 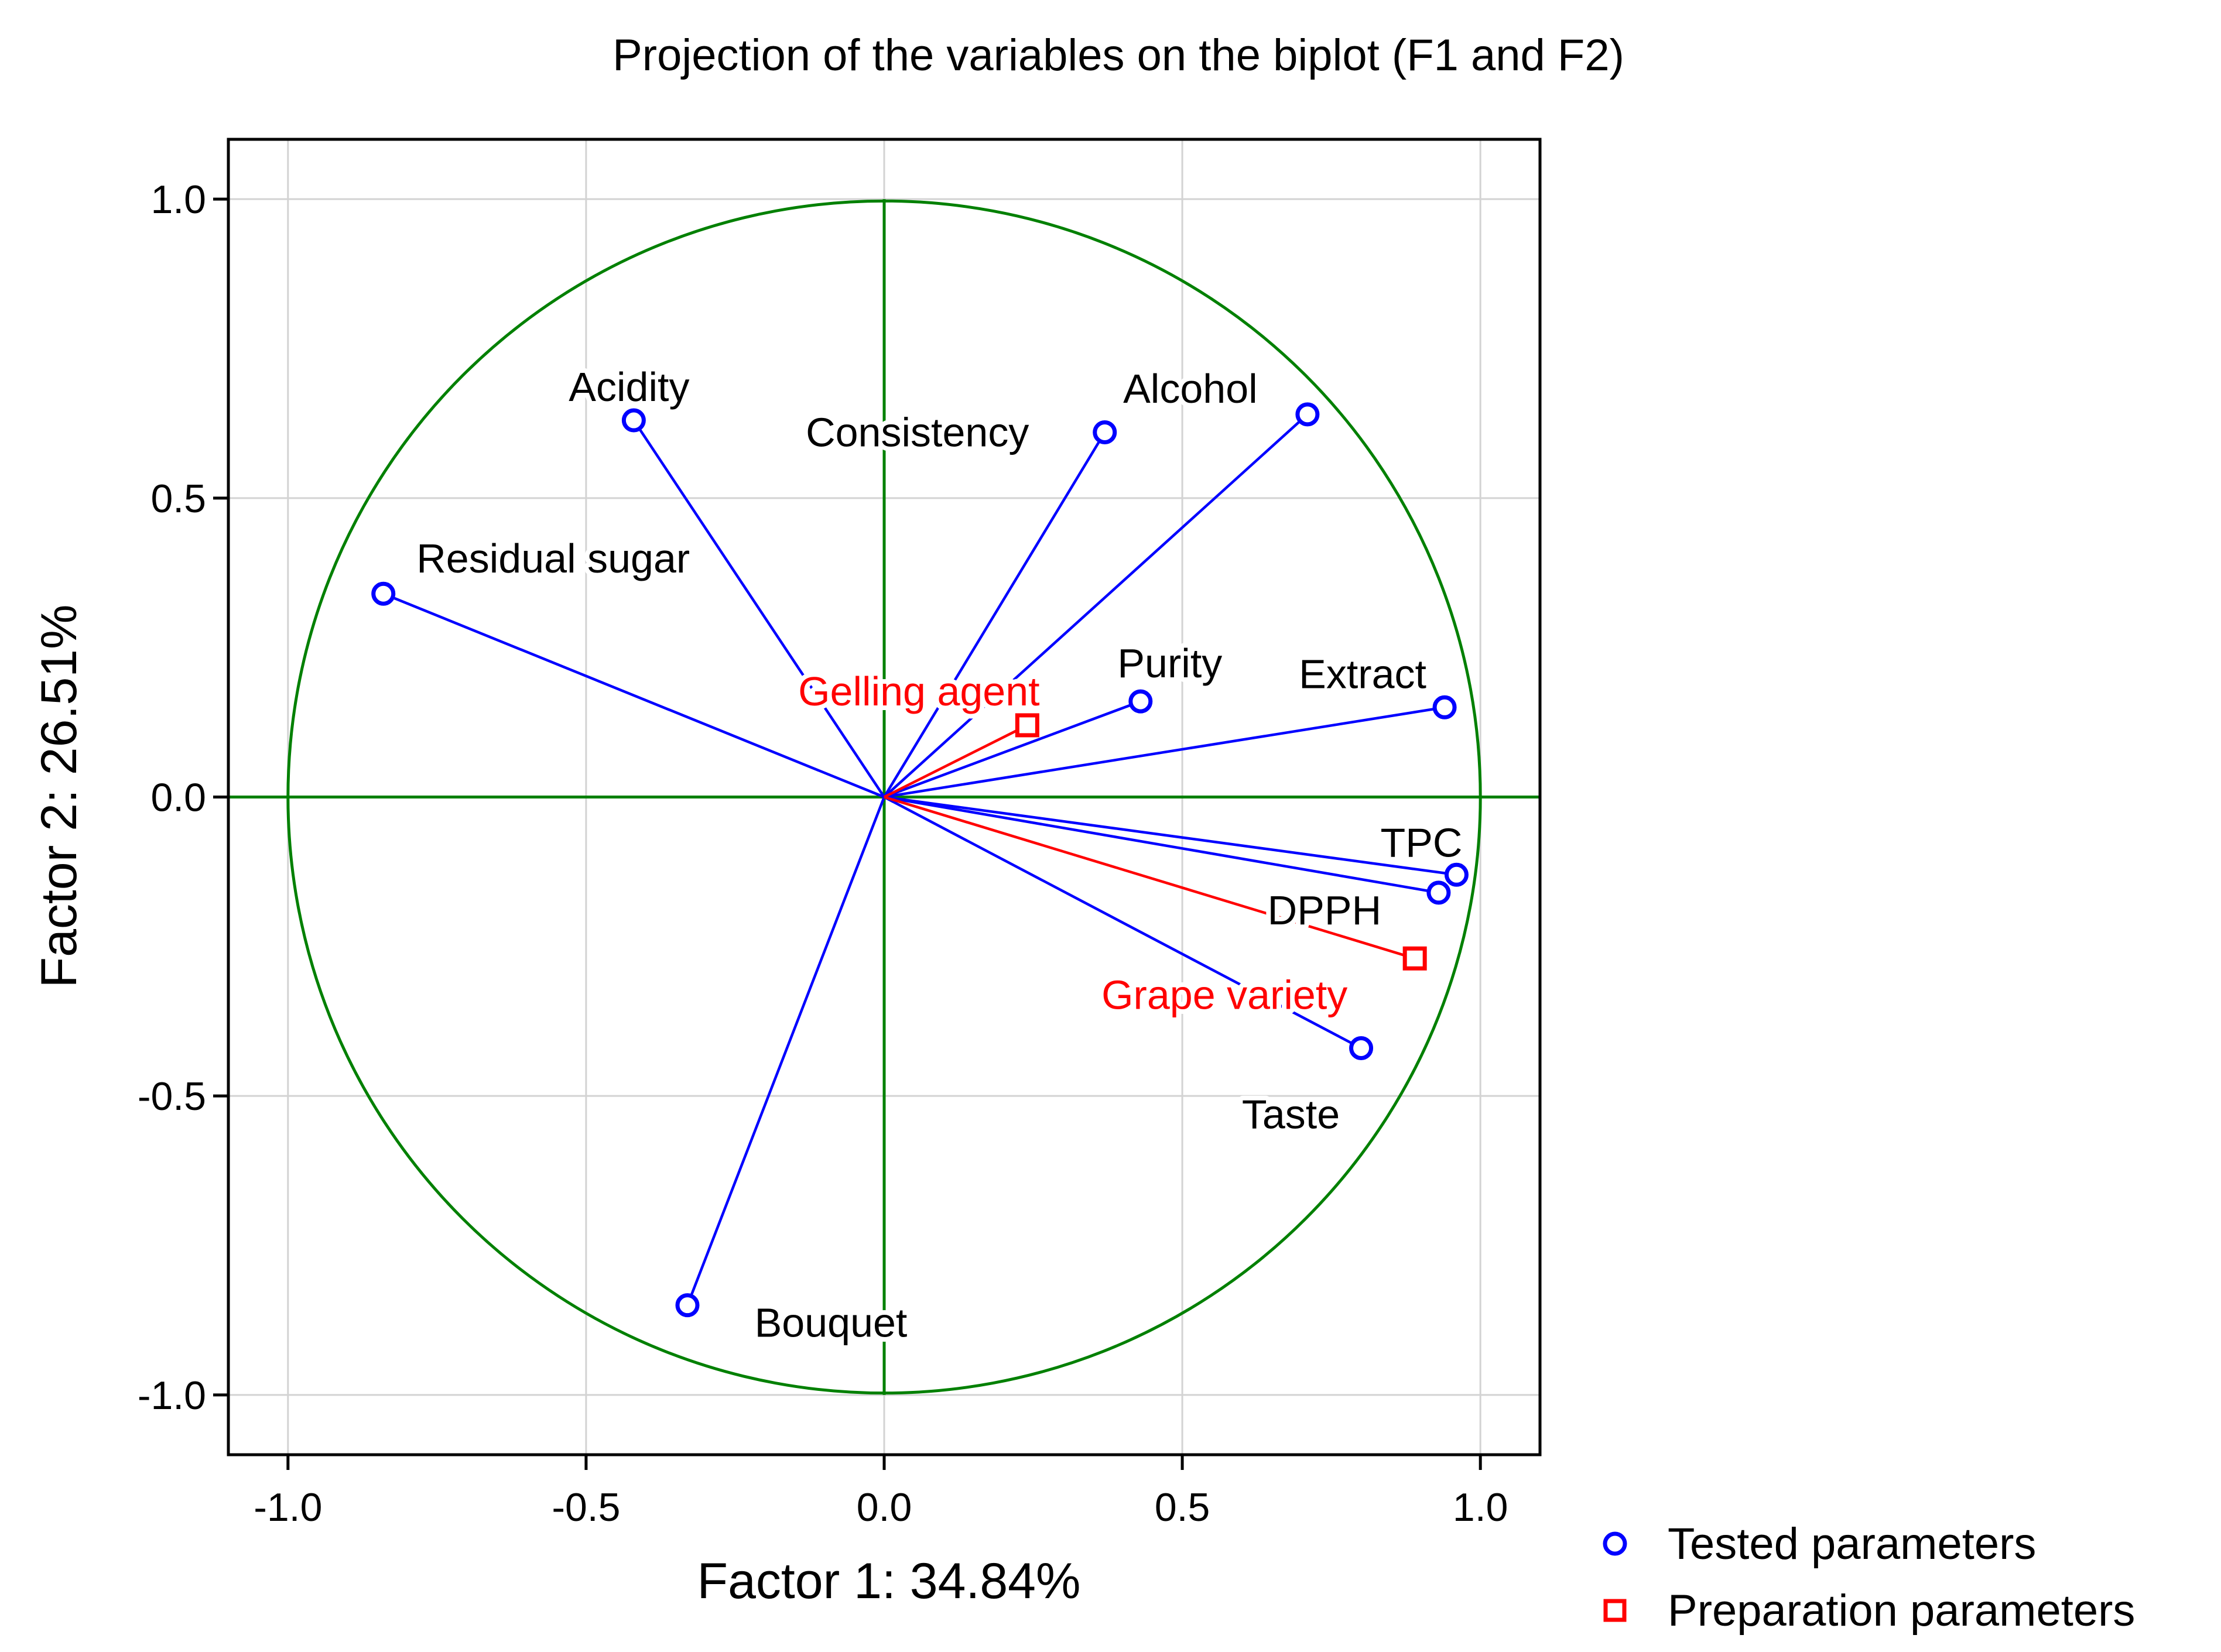 I want to click on marker-purity, so click(x=1140, y=701).